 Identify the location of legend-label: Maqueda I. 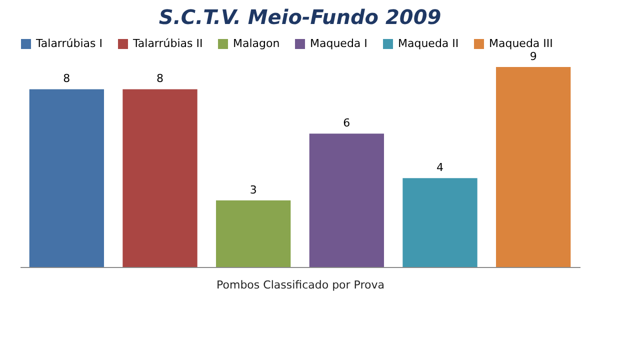
(339, 43).